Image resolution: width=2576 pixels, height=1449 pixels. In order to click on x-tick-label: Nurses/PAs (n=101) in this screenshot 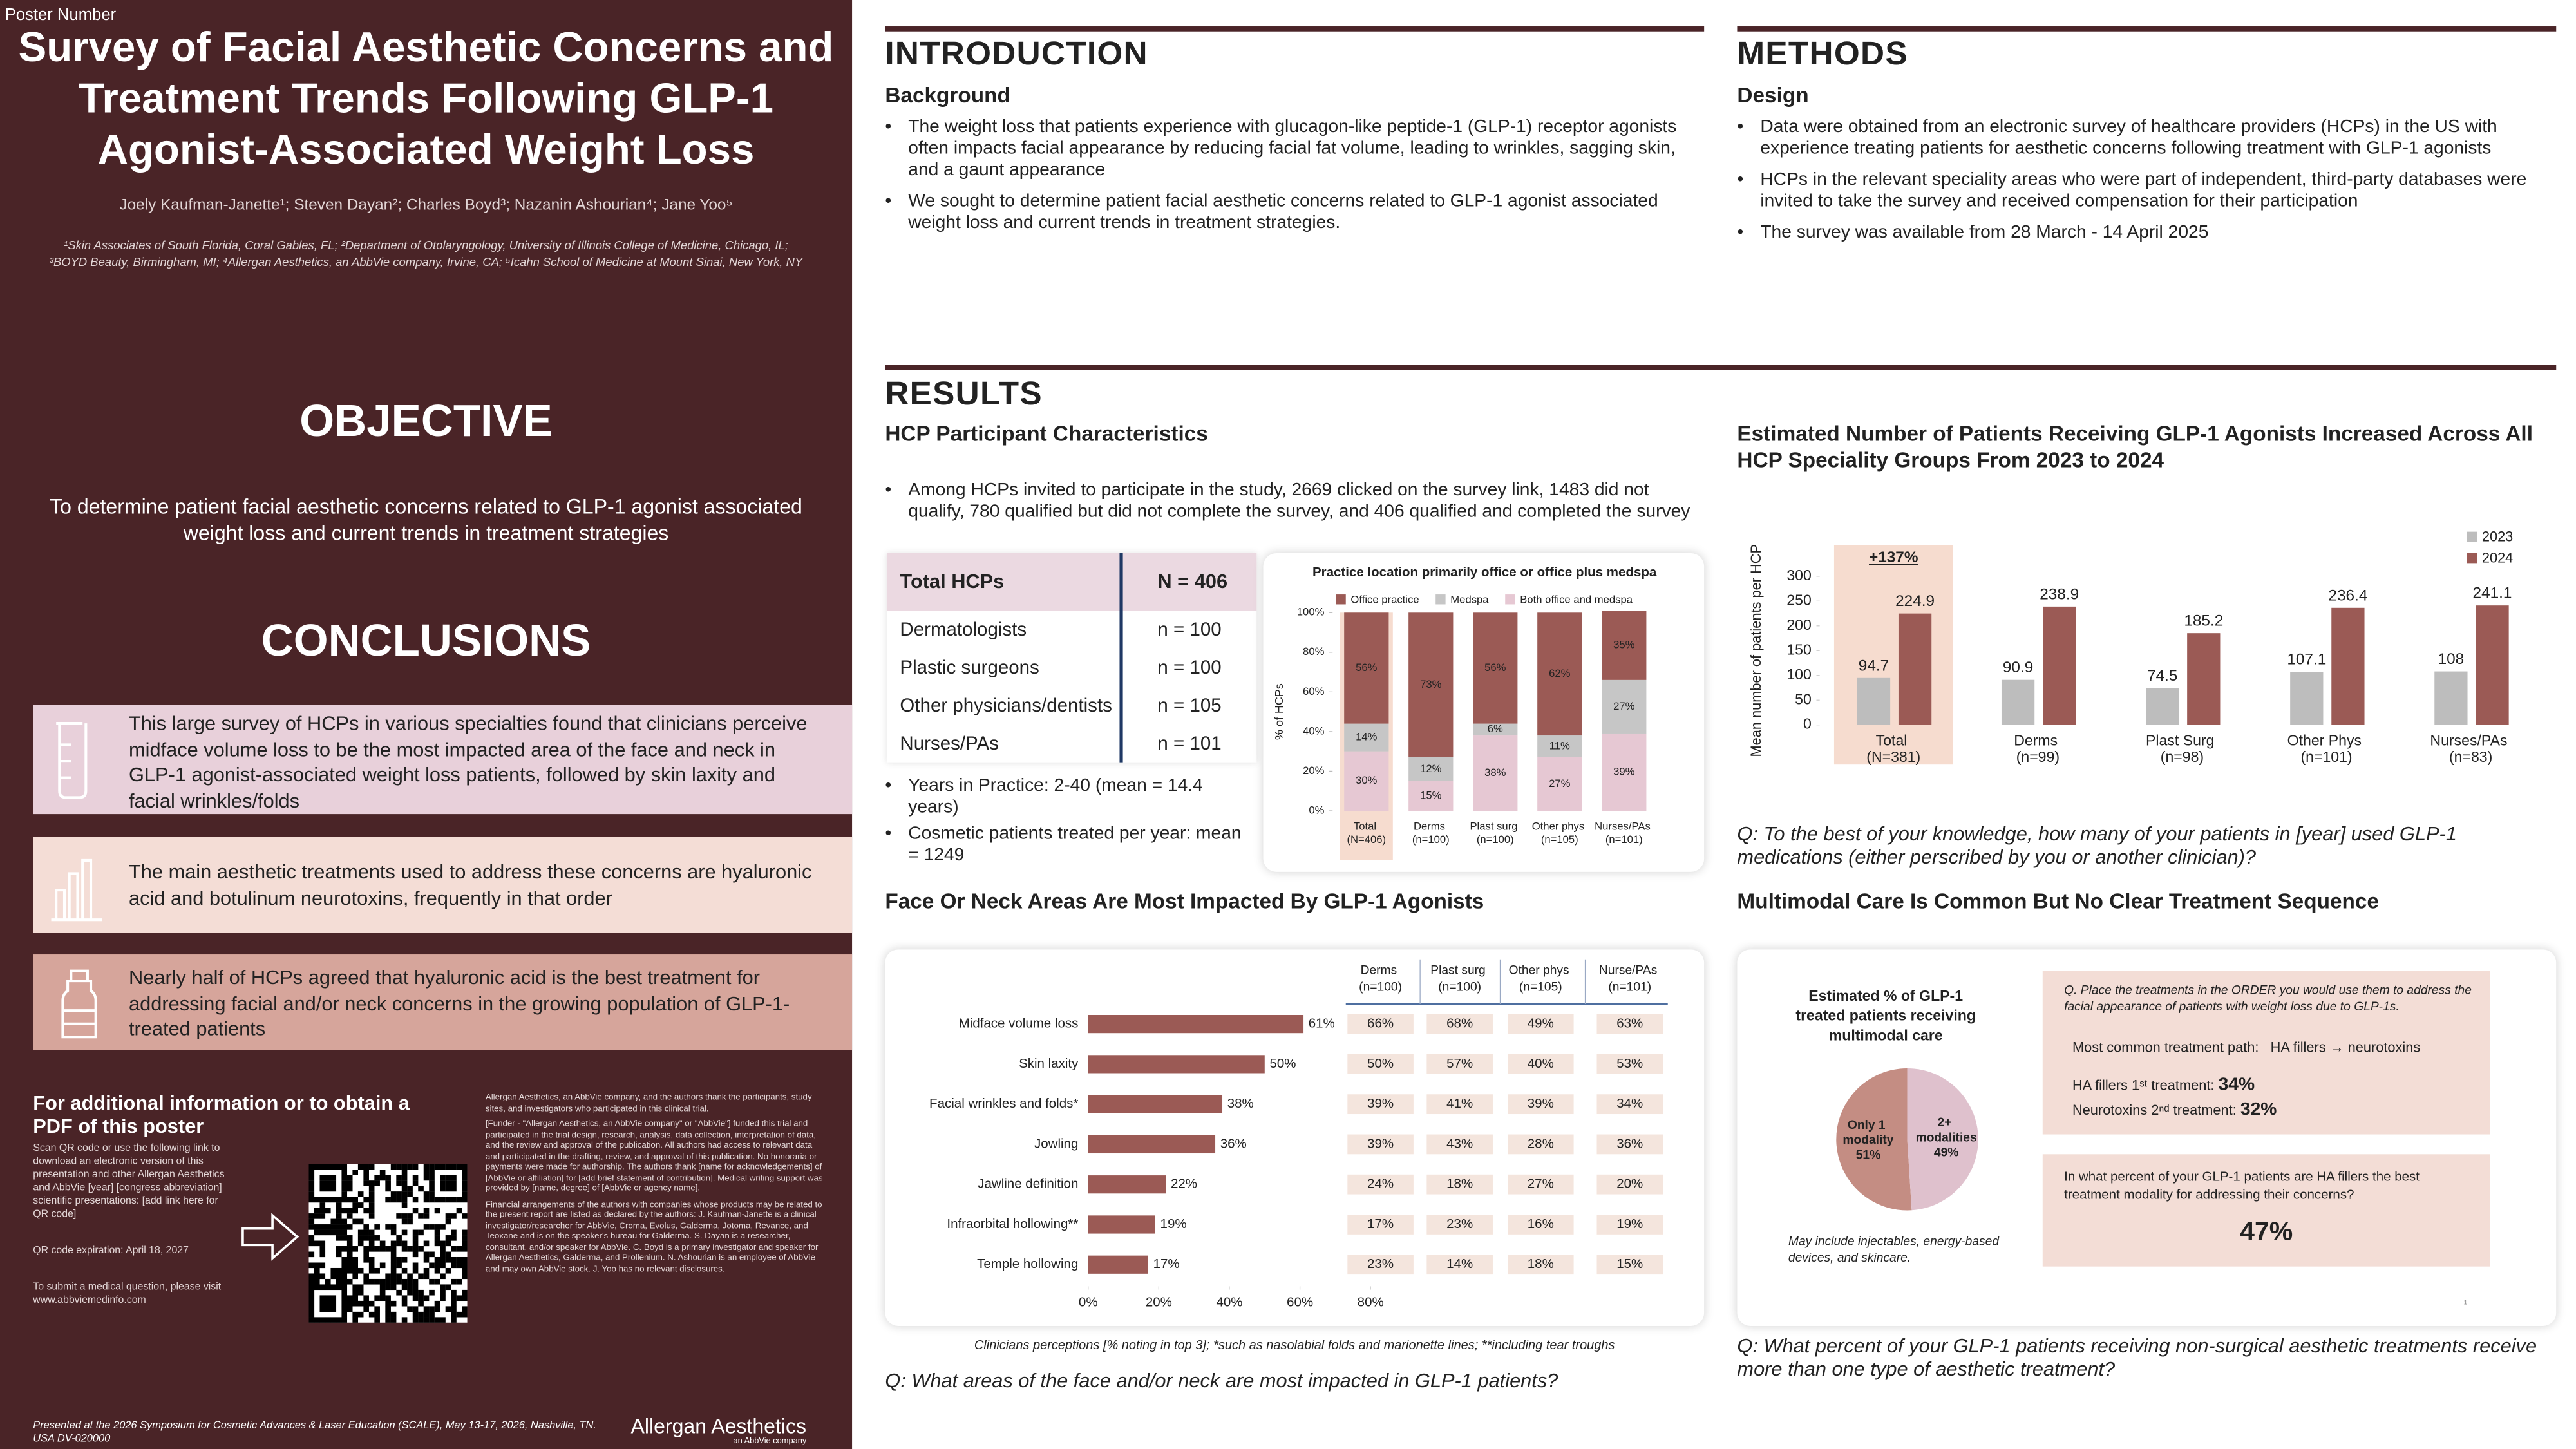, I will do `click(1624, 833)`.